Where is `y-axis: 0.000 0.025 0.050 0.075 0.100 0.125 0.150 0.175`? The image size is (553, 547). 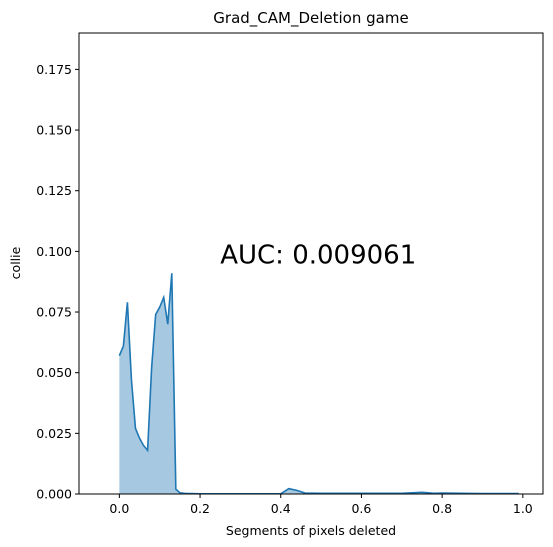 y-axis: 0.000 0.025 0.050 0.075 0.100 0.125 0.150 0.175 is located at coordinates (57, 282).